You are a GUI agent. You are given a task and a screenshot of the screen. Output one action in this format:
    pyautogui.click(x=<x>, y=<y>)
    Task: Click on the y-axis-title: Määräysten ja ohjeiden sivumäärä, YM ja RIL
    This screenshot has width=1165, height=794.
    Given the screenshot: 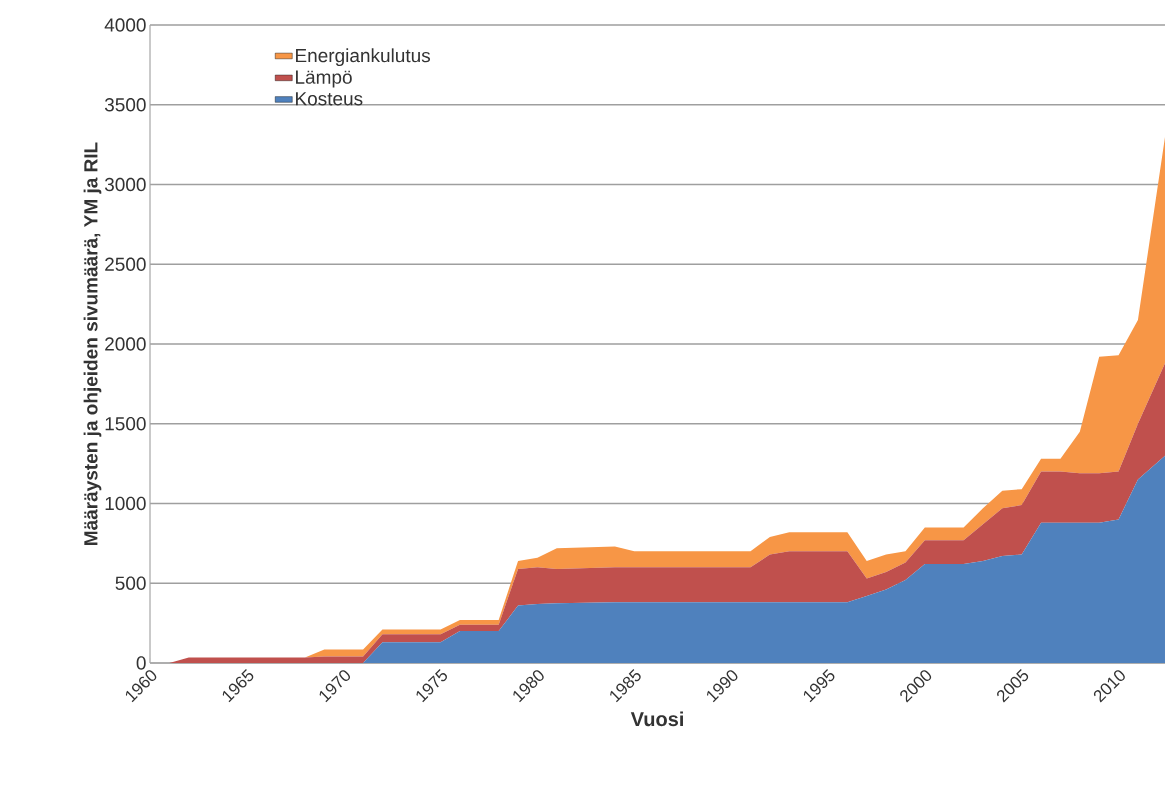 What is the action you would take?
    pyautogui.click(x=92, y=343)
    